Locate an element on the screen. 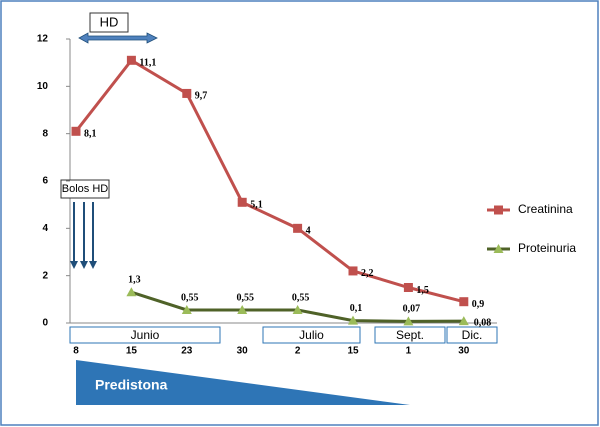 The width and height of the screenshot is (600, 427). legend-label: Creatinina is located at coordinates (545, 209).